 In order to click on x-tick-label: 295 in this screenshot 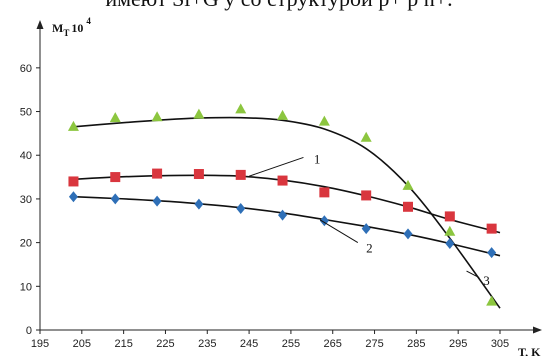, I will do `click(458, 344)`.